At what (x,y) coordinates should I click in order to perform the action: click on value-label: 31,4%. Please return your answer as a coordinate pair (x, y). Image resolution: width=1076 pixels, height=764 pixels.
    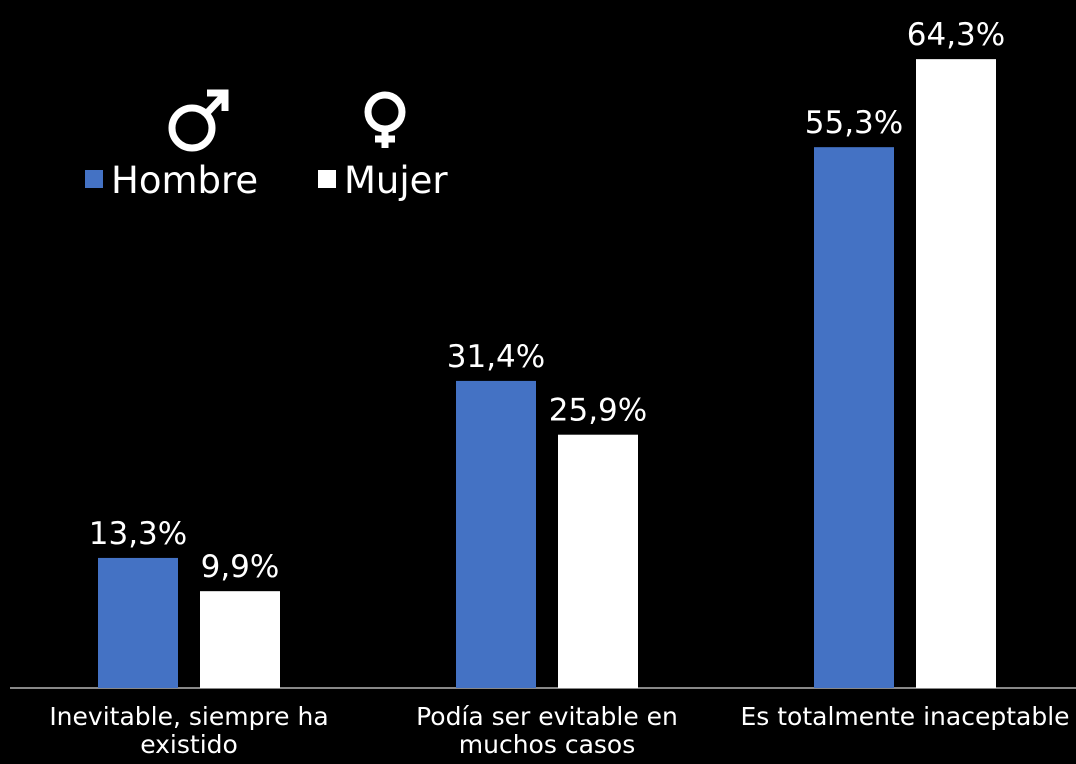
    Looking at the image, I should click on (496, 357).